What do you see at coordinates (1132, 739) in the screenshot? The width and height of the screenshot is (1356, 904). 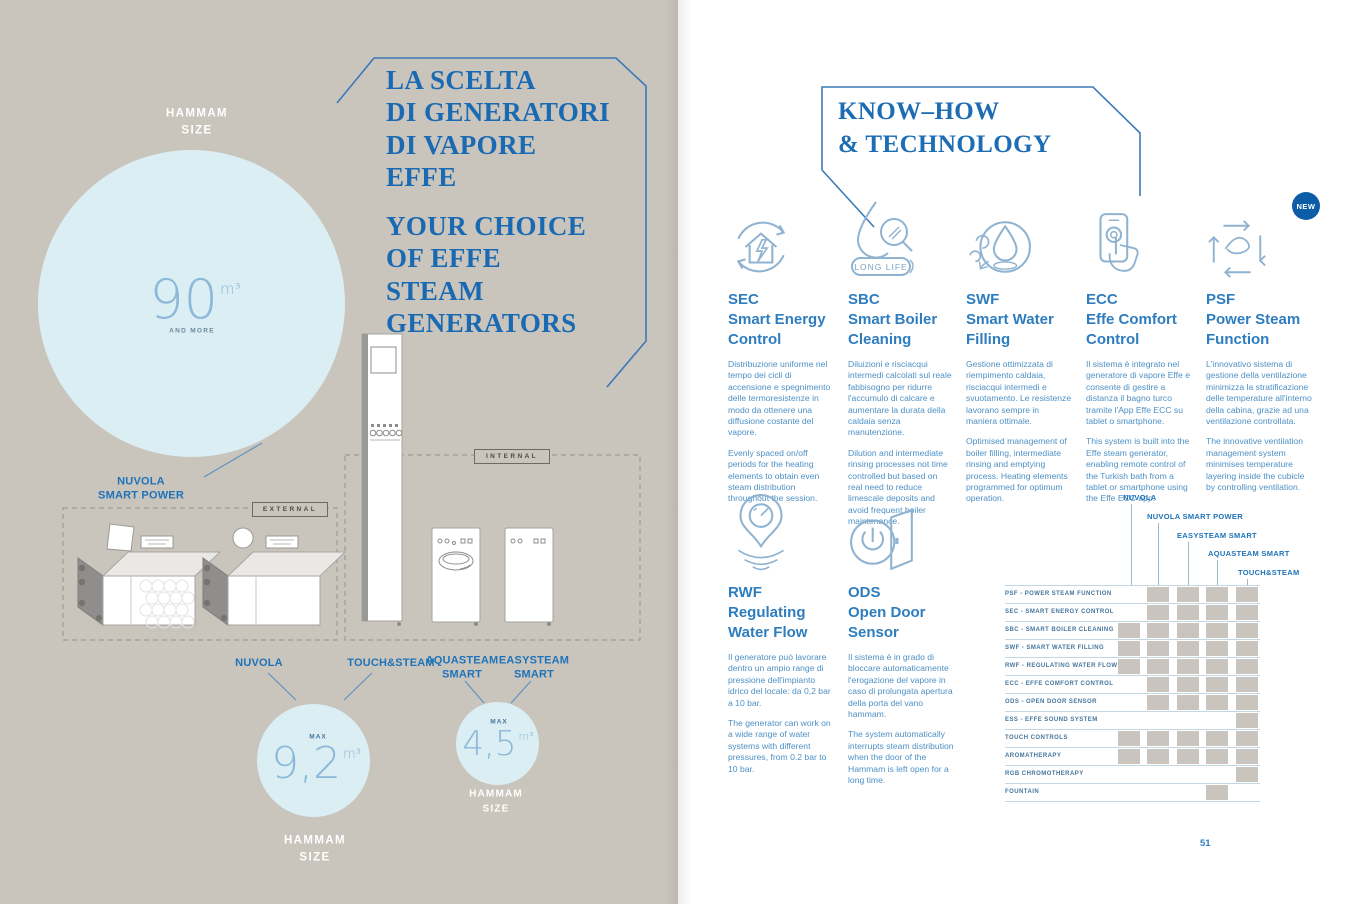 I see `matrix-row: TOUCH CONTROLS` at bounding box center [1132, 739].